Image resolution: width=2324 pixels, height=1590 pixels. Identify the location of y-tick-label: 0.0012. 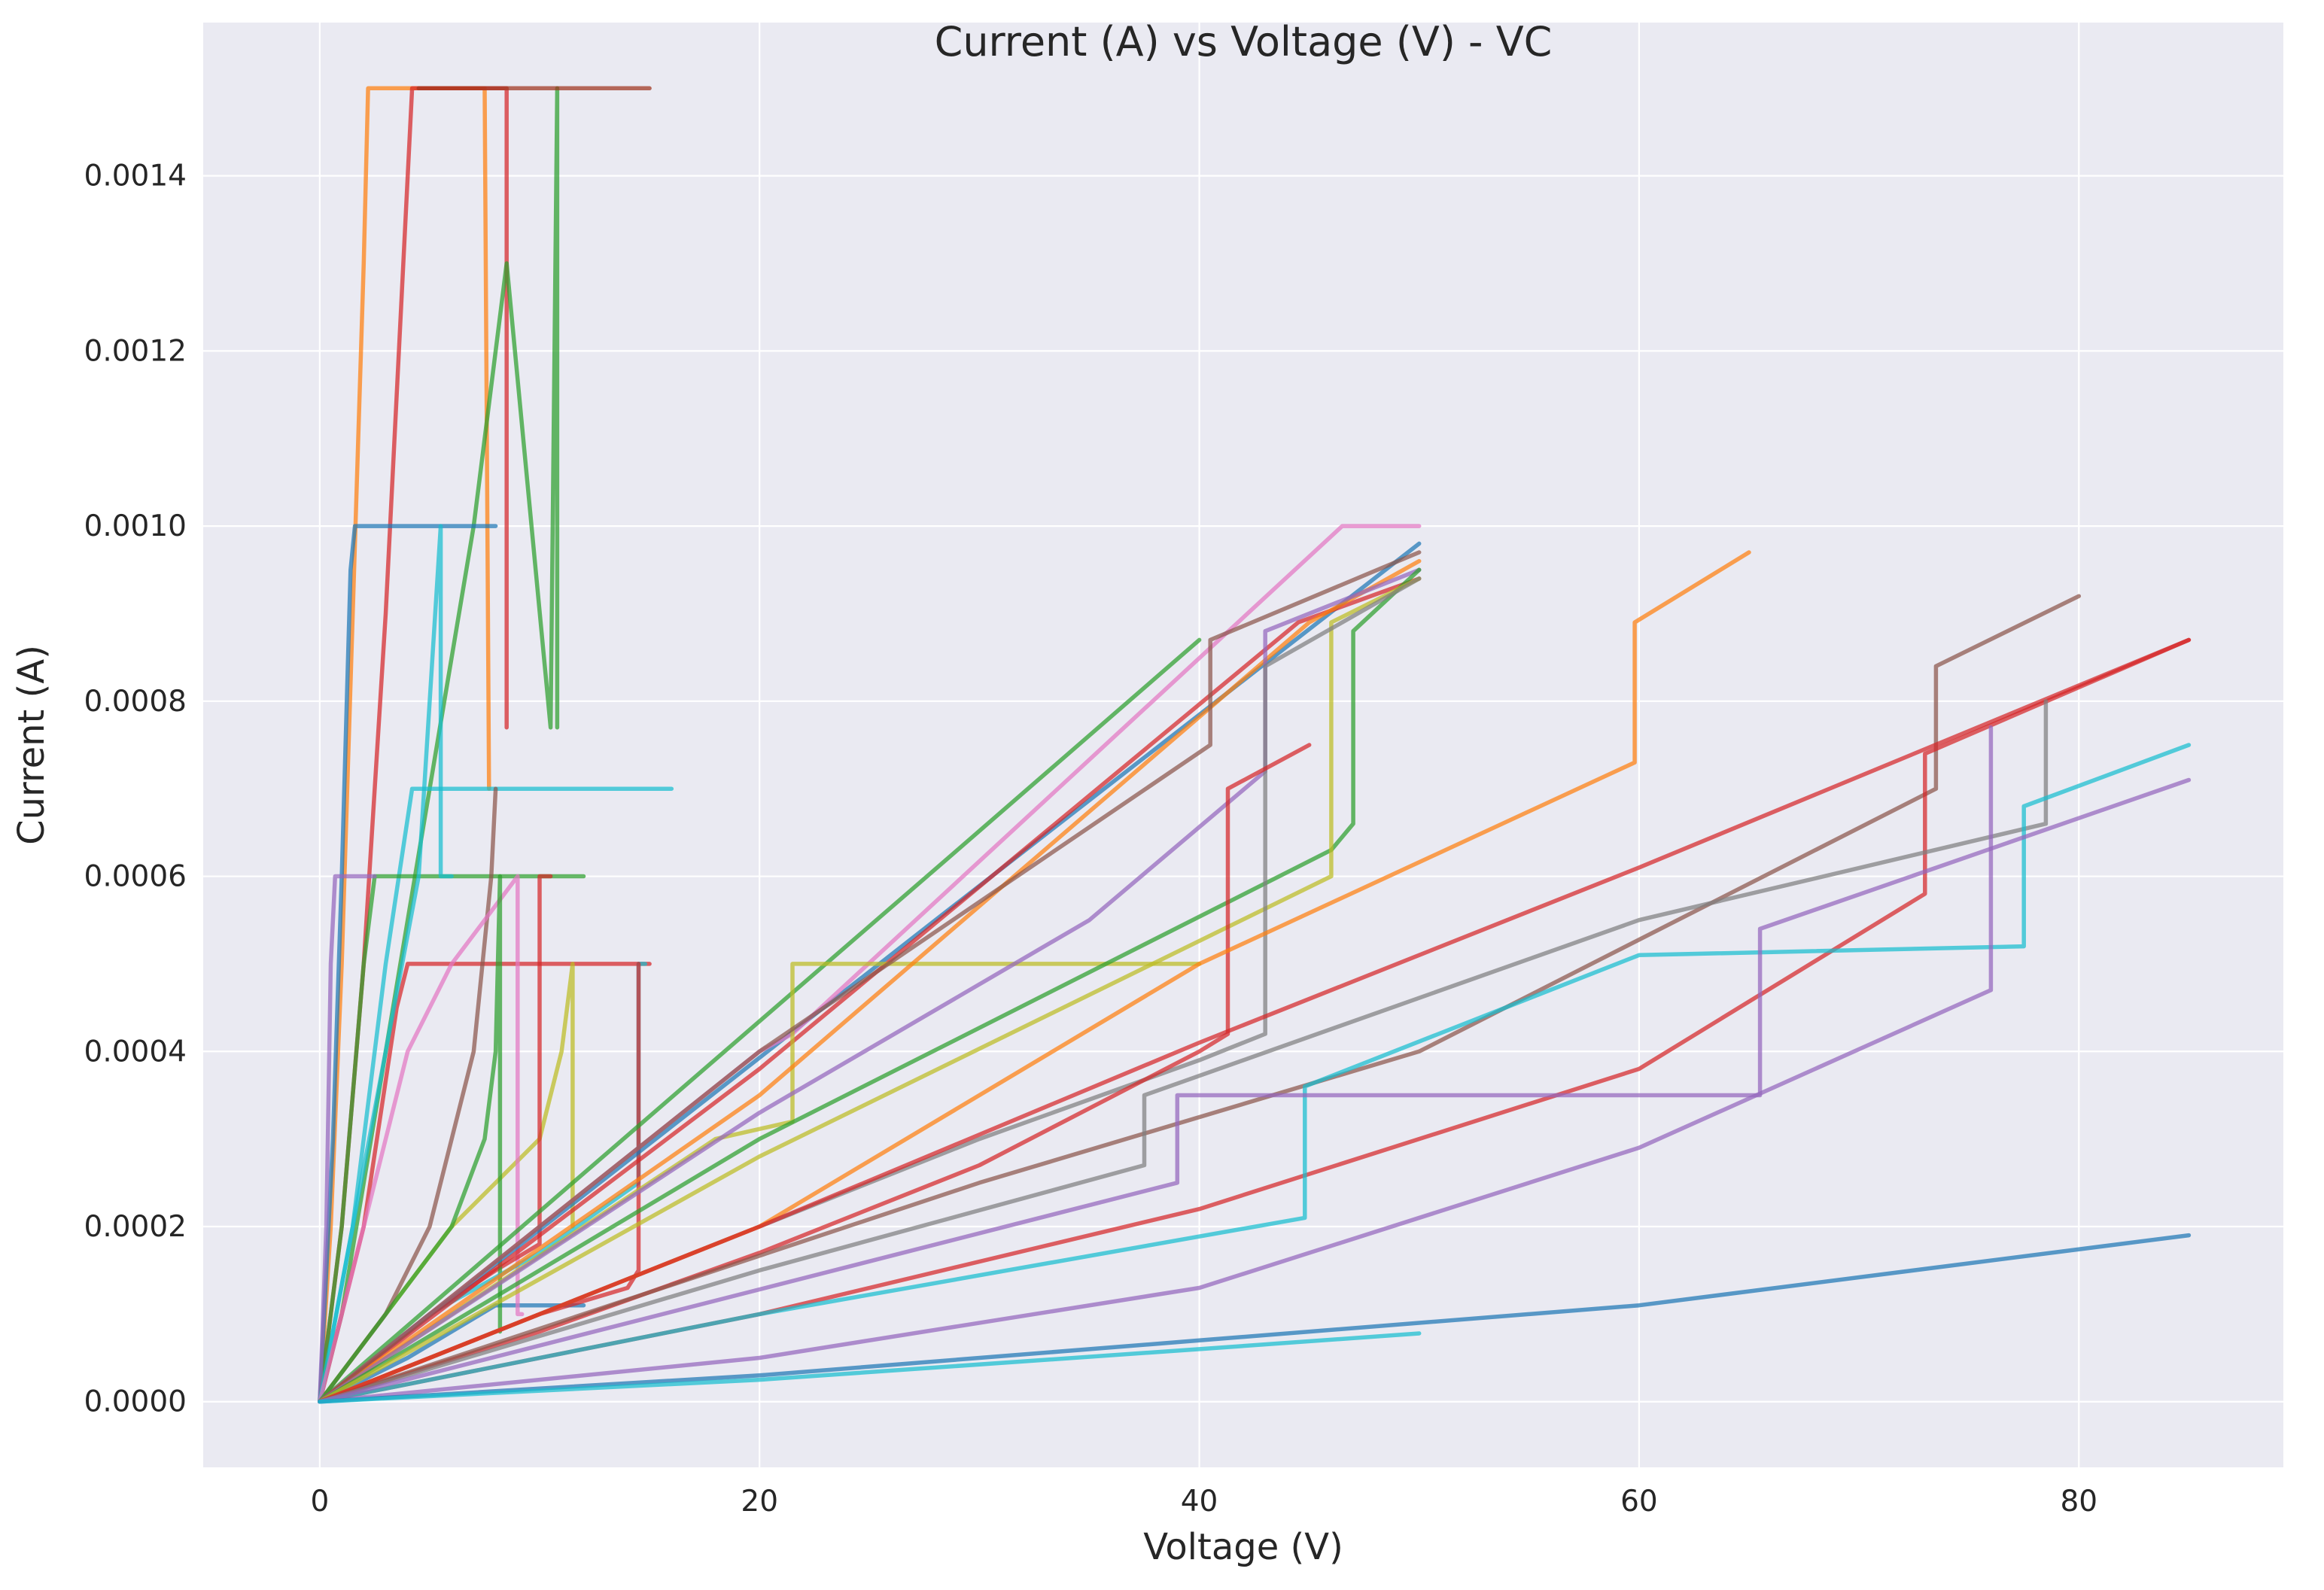
(135, 351).